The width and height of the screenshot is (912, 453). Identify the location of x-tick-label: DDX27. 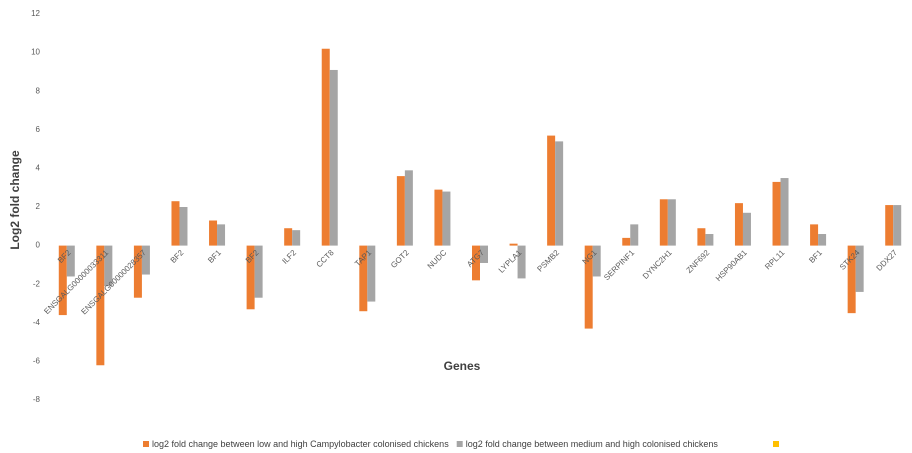
(887, 260).